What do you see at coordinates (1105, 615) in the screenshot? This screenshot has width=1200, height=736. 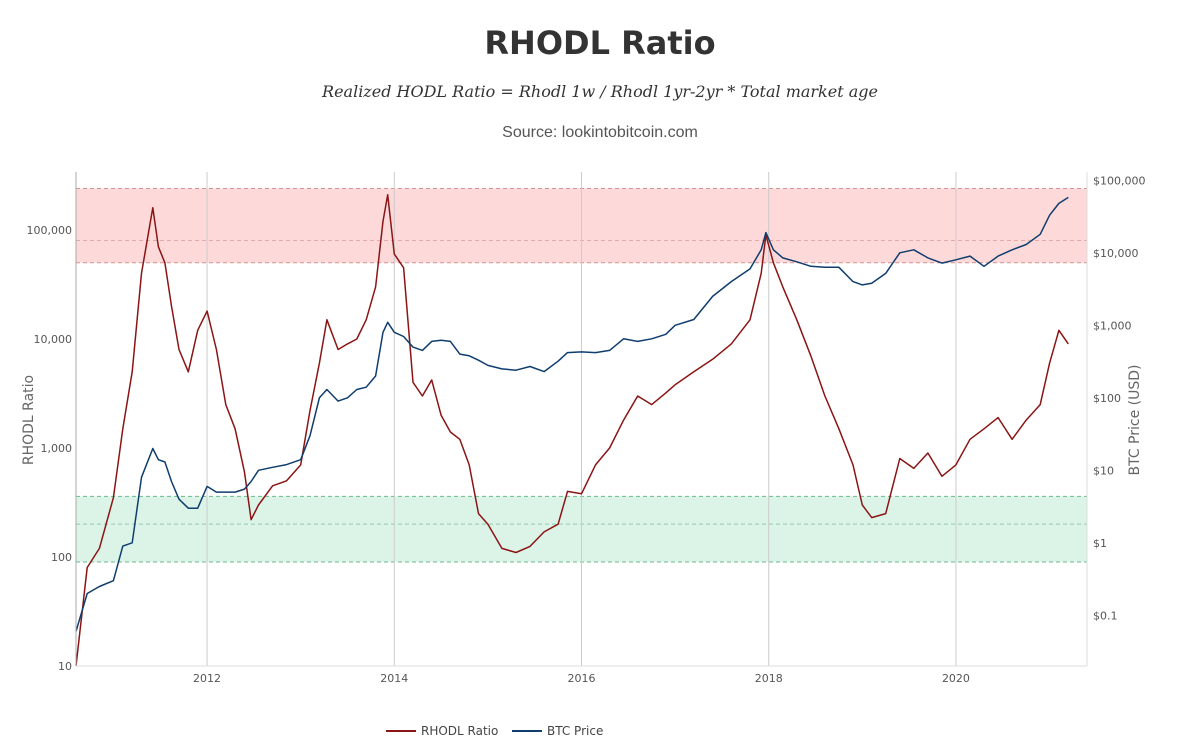 I see `y-right-tick-0.1: $0.1` at bounding box center [1105, 615].